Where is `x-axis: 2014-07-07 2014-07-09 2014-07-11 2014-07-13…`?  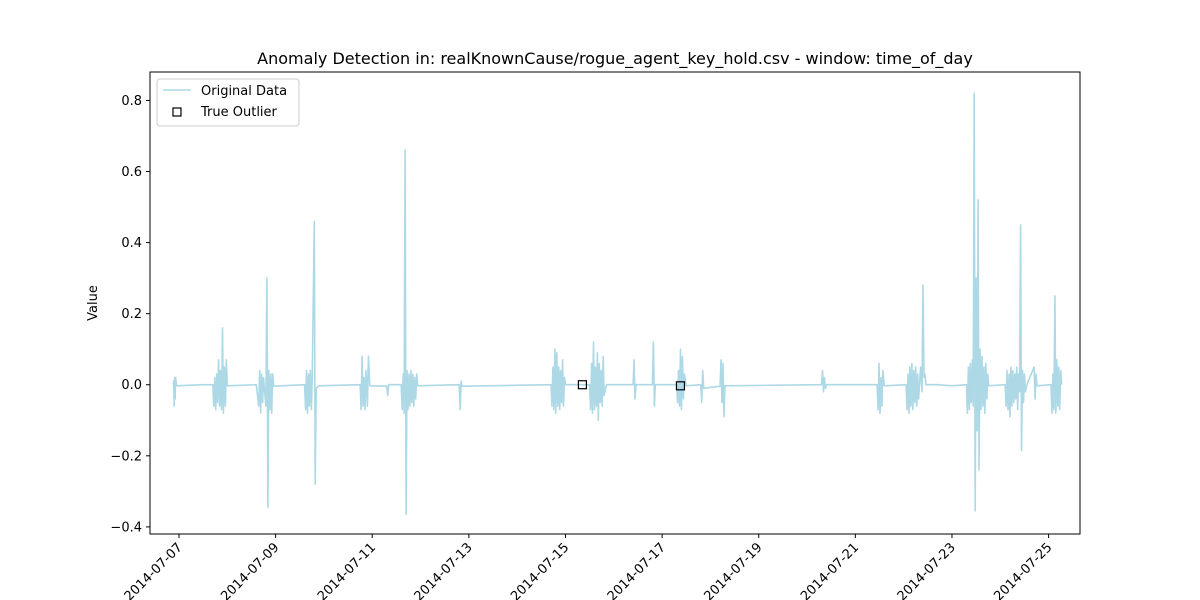 x-axis: 2014-07-07 2014-07-09 2014-07-11 2014-07-13… is located at coordinates (588, 567).